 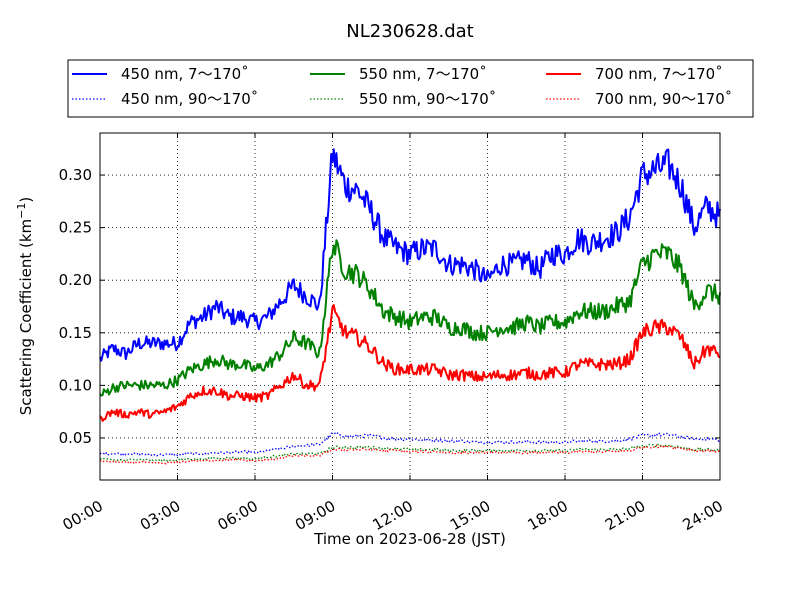 What do you see at coordinates (185, 74) in the screenshot?
I see `legend-label-0: 450 nm, 7～170˚` at bounding box center [185, 74].